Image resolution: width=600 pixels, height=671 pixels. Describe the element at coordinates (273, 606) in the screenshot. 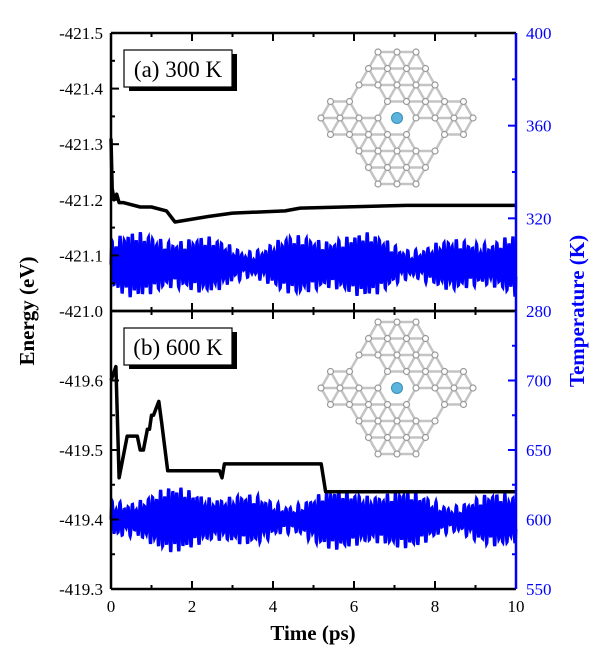

I see `x-tick-label: 4` at that location.